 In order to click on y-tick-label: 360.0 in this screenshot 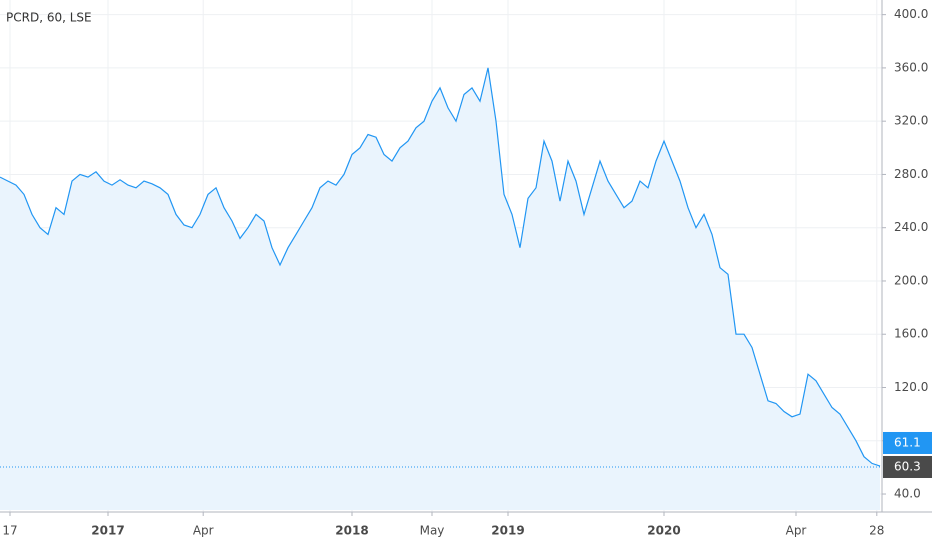, I will do `click(911, 67)`.